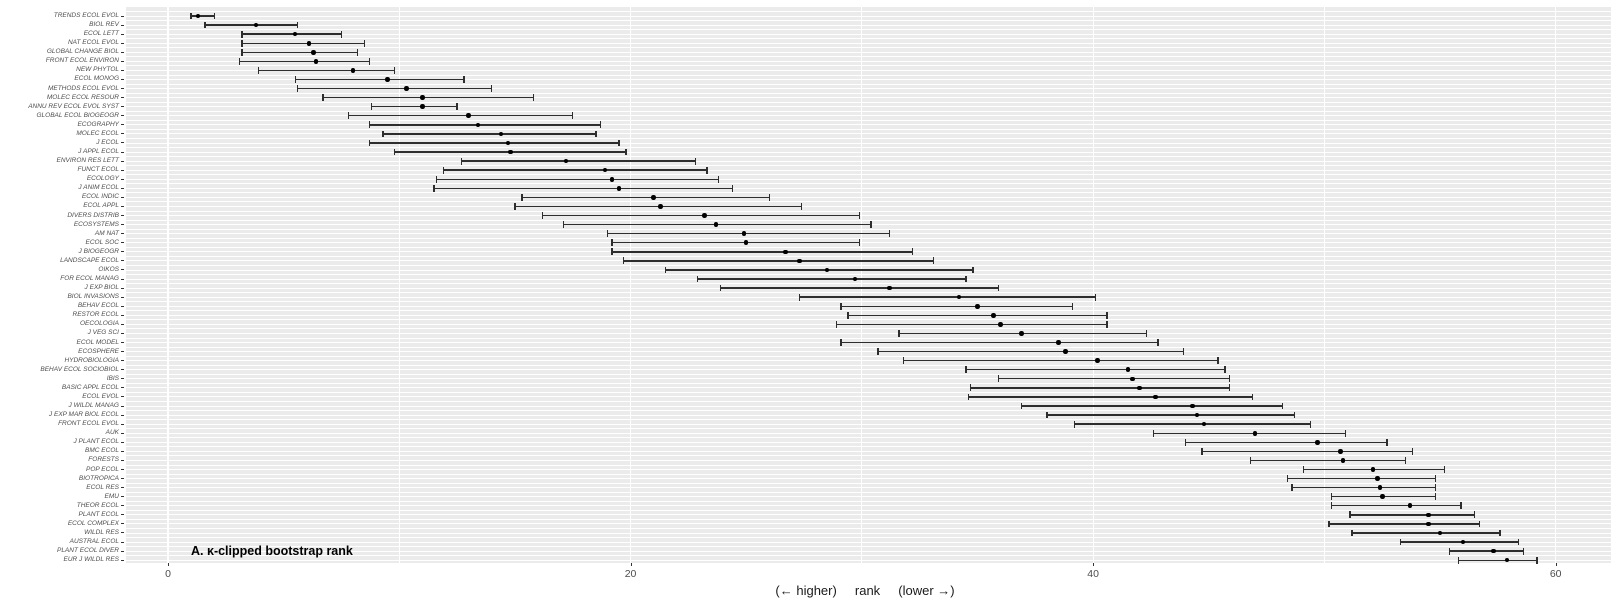 The height and width of the screenshot is (603, 1616). What do you see at coordinates (82, 97) in the screenshot?
I see `y-axis-label: MOLEC ECOL RESOUR` at bounding box center [82, 97].